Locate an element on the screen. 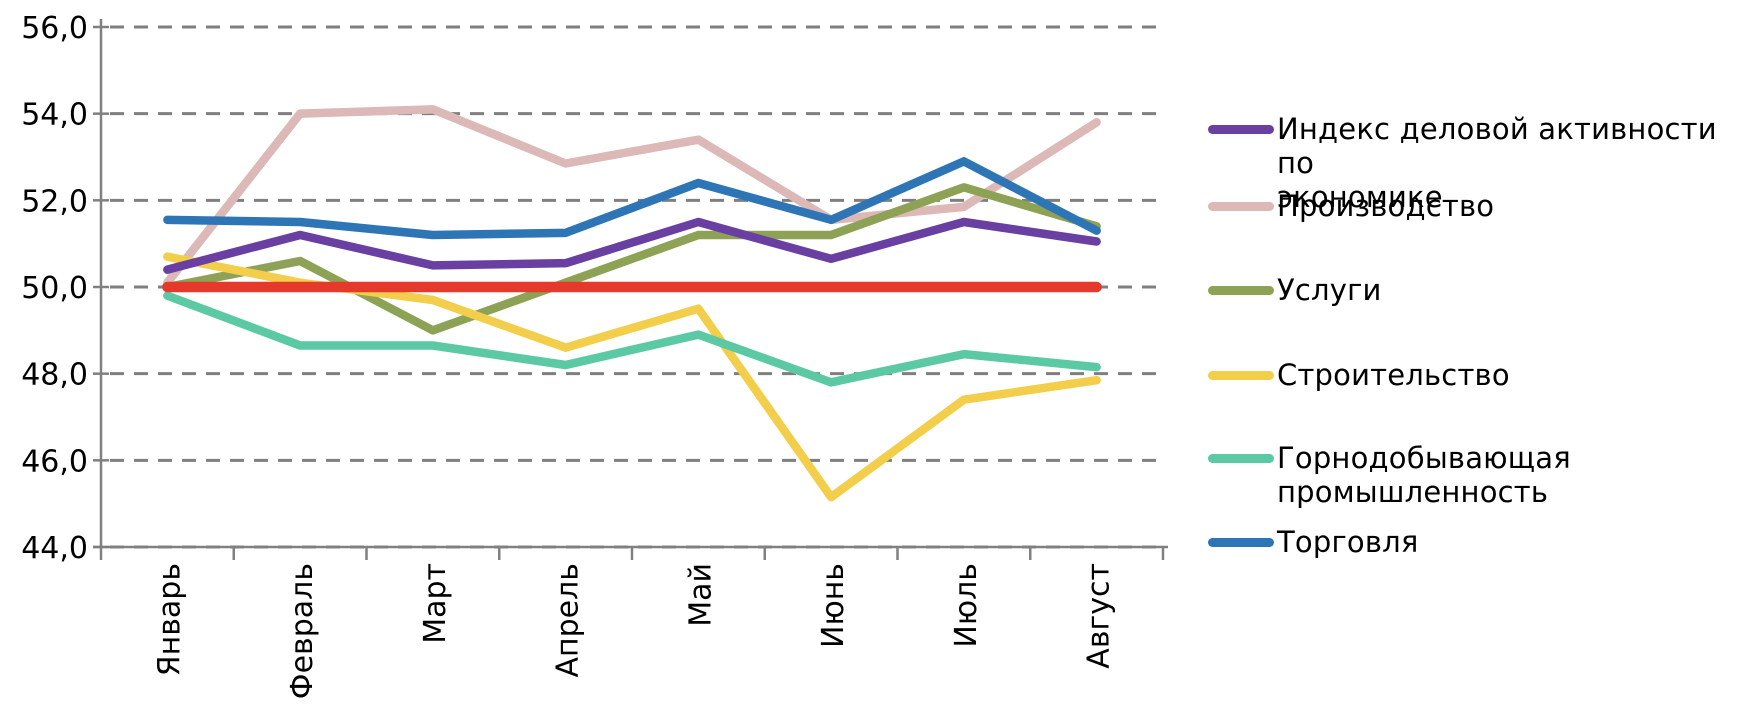 This screenshot has width=1760, height=710. y-axis-label: 46,0 is located at coordinates (54, 461).